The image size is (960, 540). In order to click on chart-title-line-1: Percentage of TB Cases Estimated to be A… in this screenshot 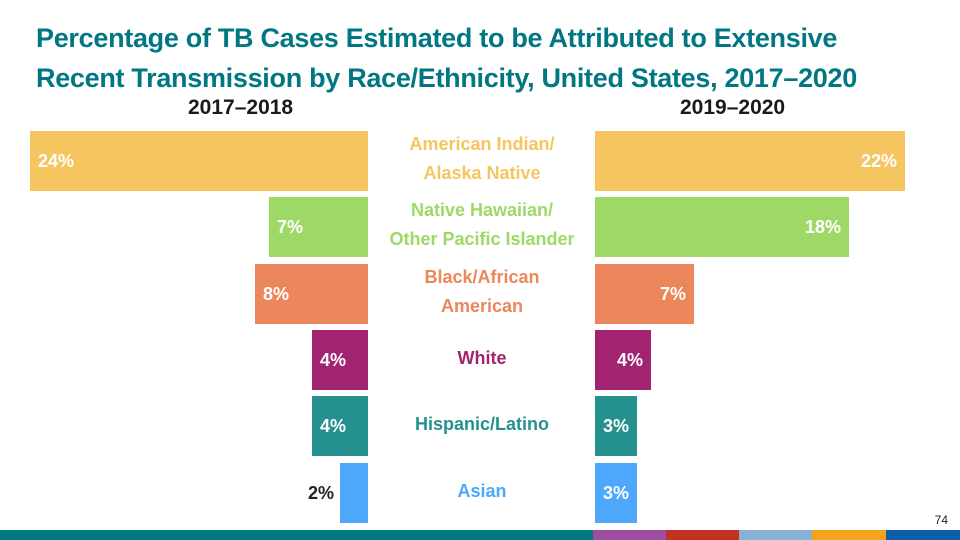, I will do `click(437, 38)`.